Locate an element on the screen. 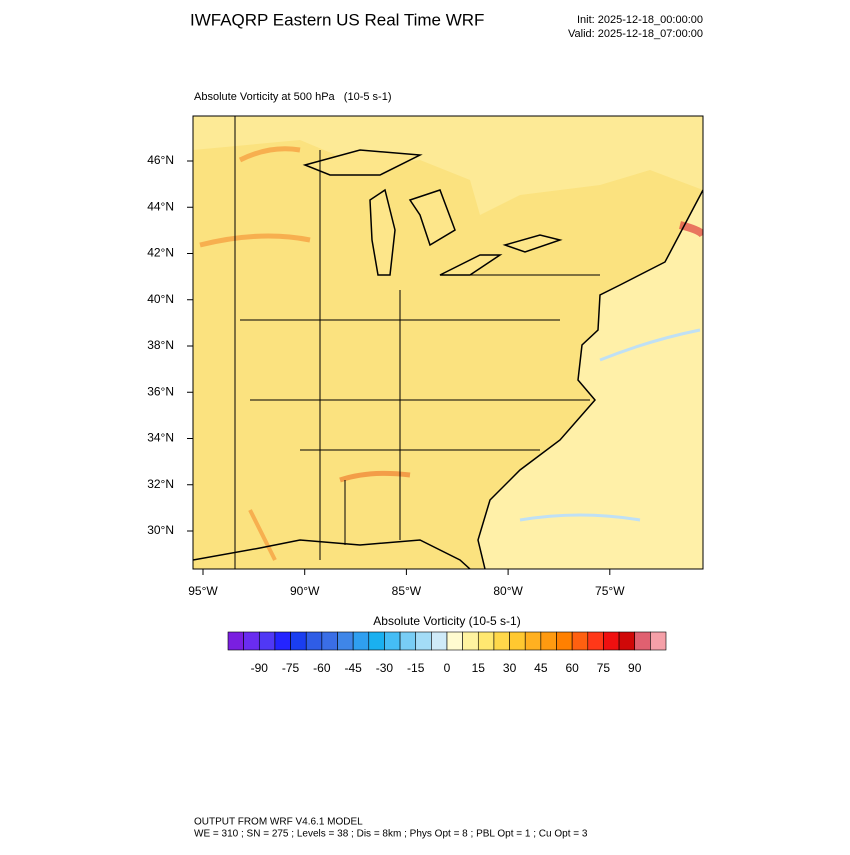 Image resolution: width=850 pixels, height=855 pixels. colorbar-tick-label: -45 is located at coordinates (353, 668).